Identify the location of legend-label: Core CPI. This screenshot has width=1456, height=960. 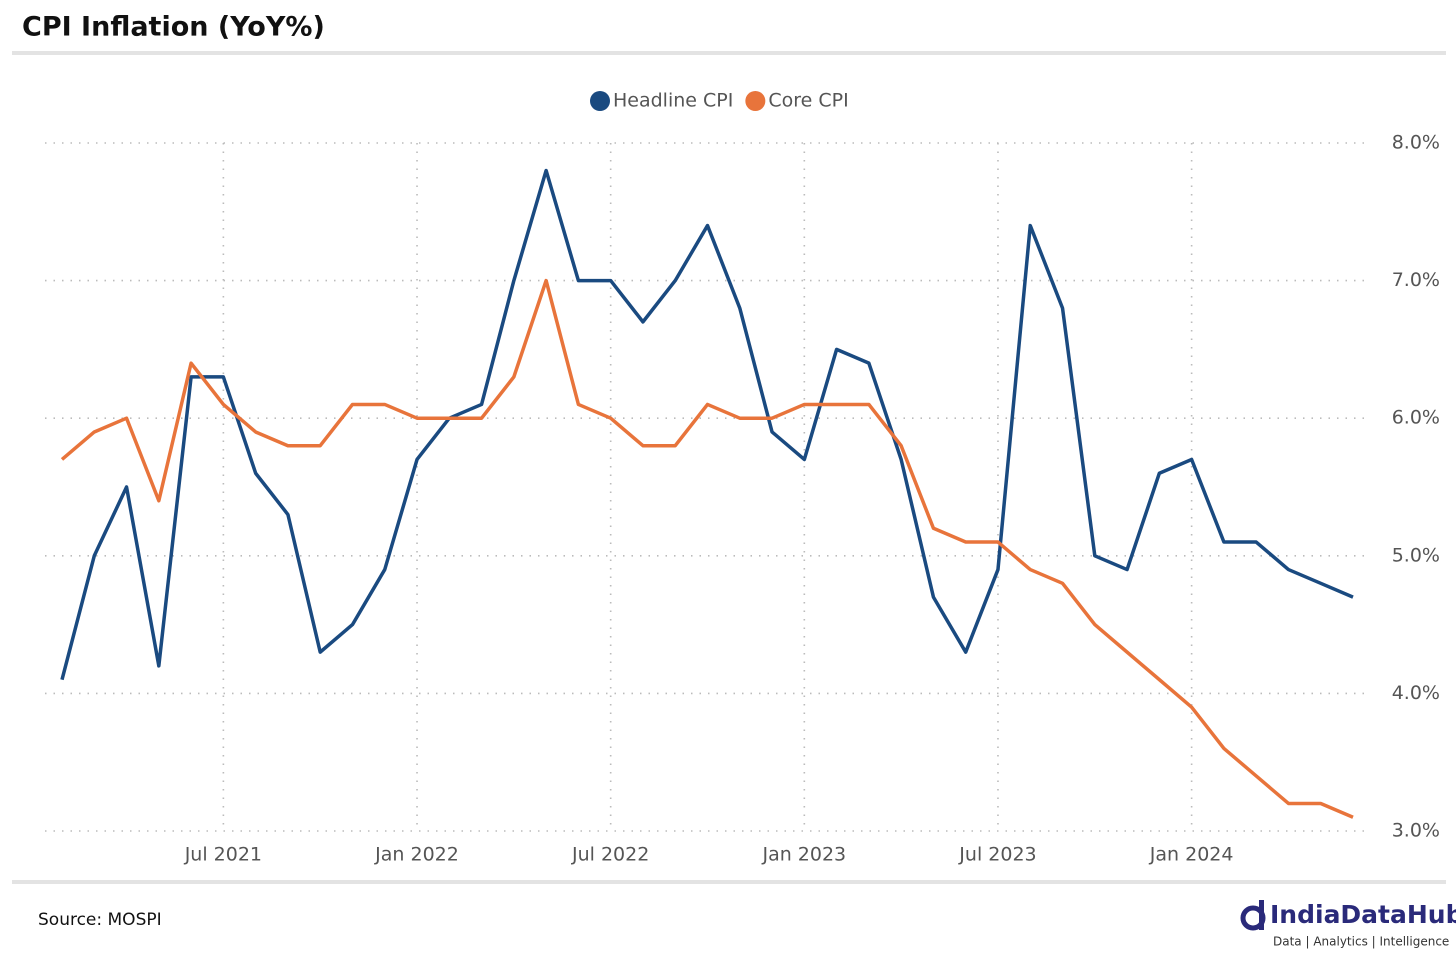
(808, 101).